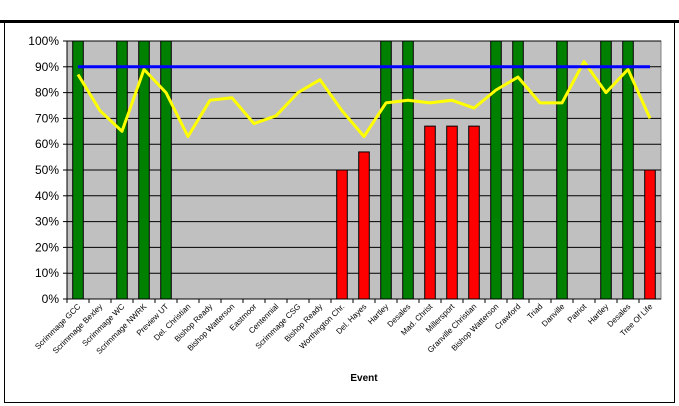  What do you see at coordinates (47, 273) in the screenshot?
I see `y-tick-label: 10%` at bounding box center [47, 273].